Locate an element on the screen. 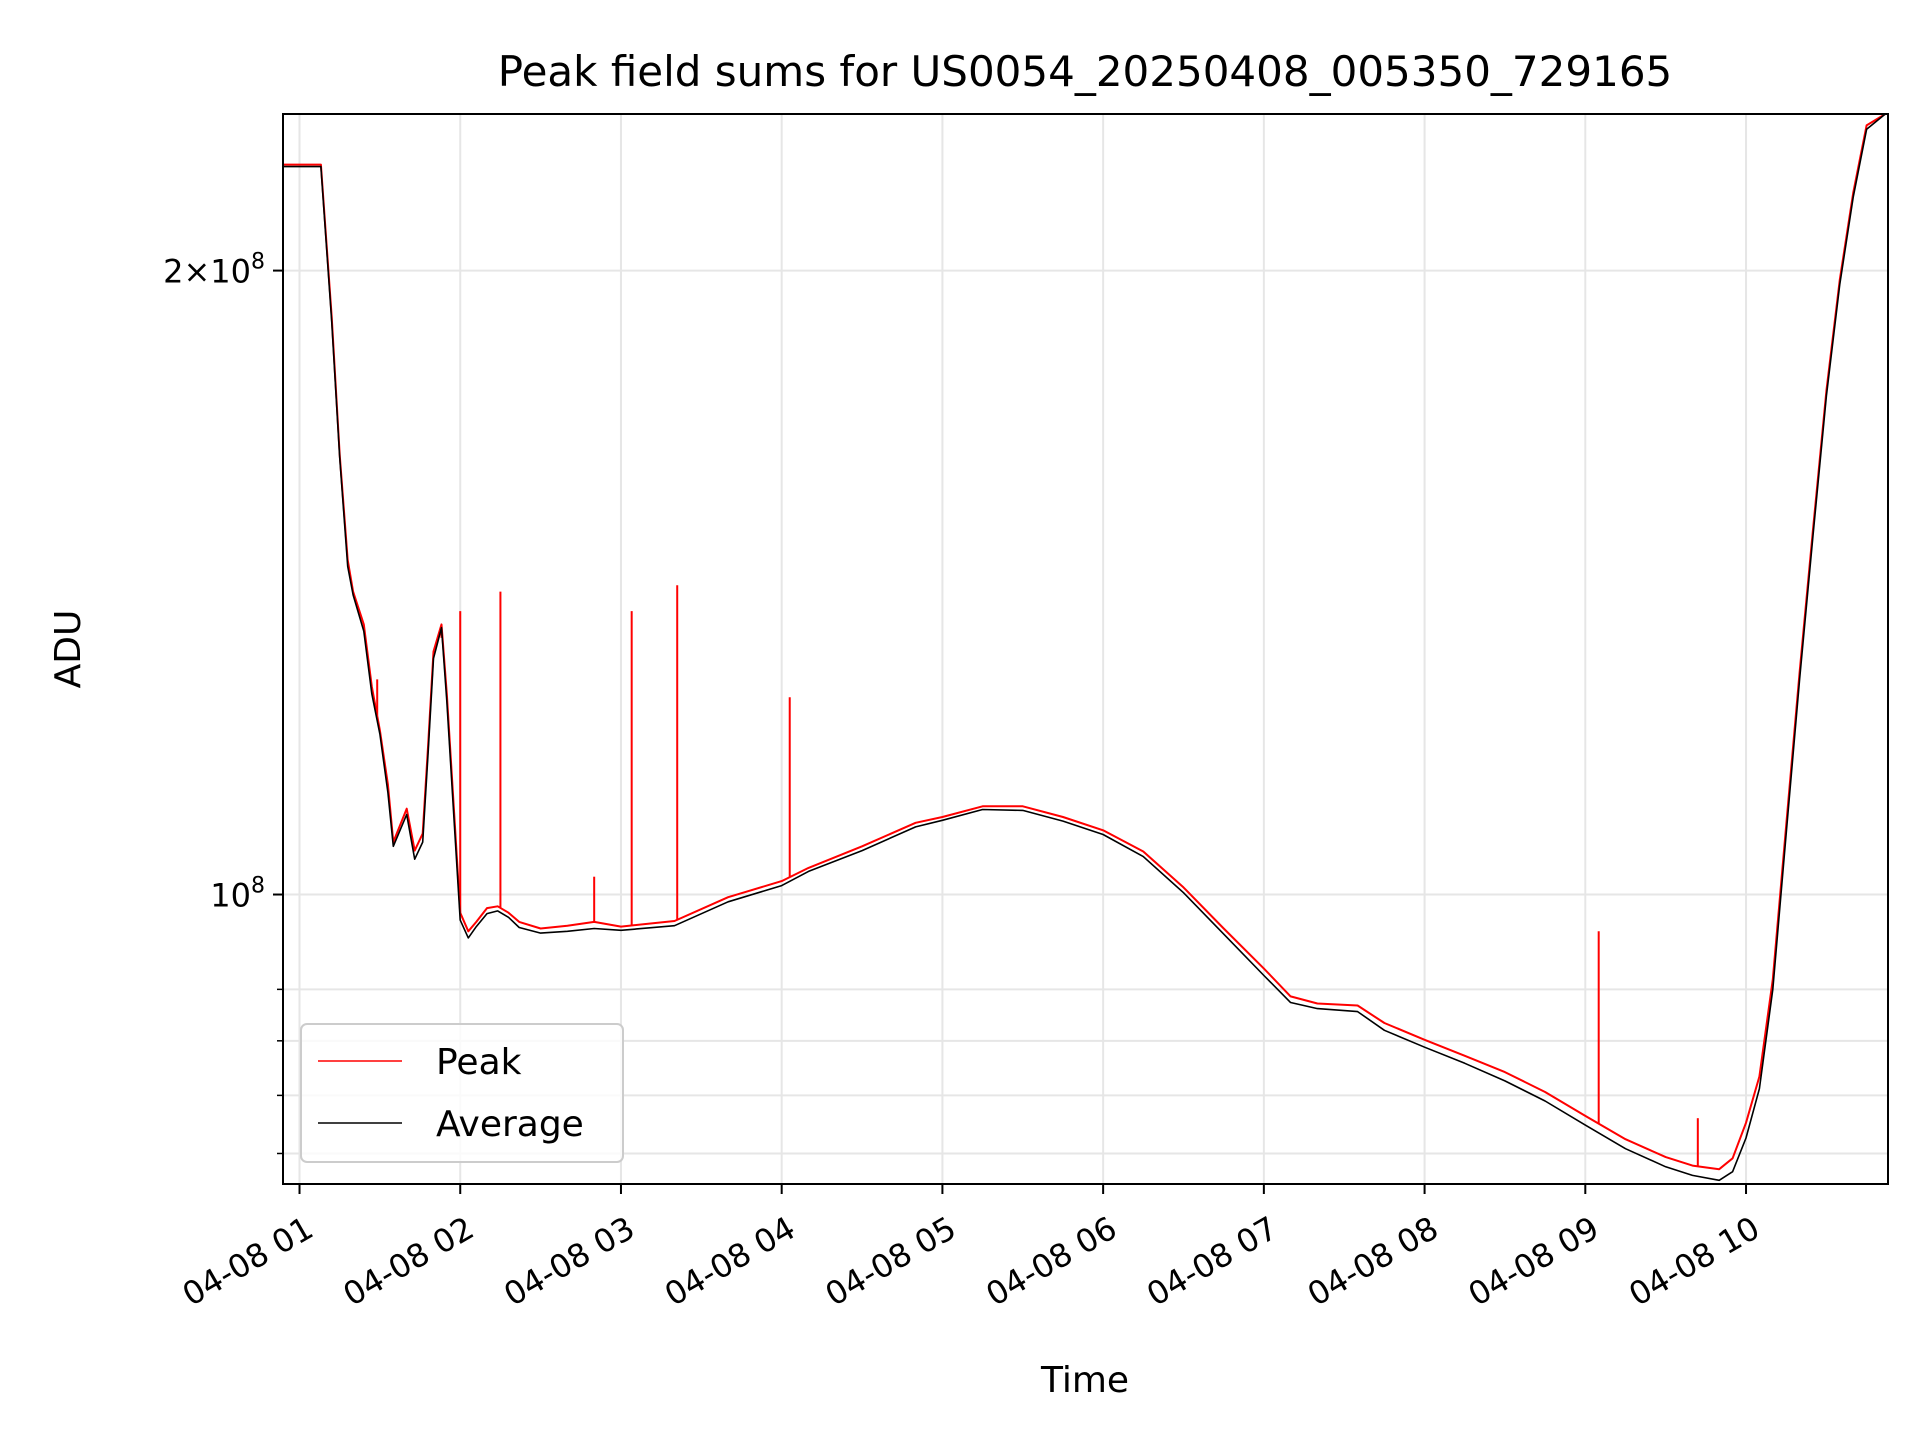 This screenshot has width=1920, height=1440. y-axis-label: ADU is located at coordinates (68, 649).